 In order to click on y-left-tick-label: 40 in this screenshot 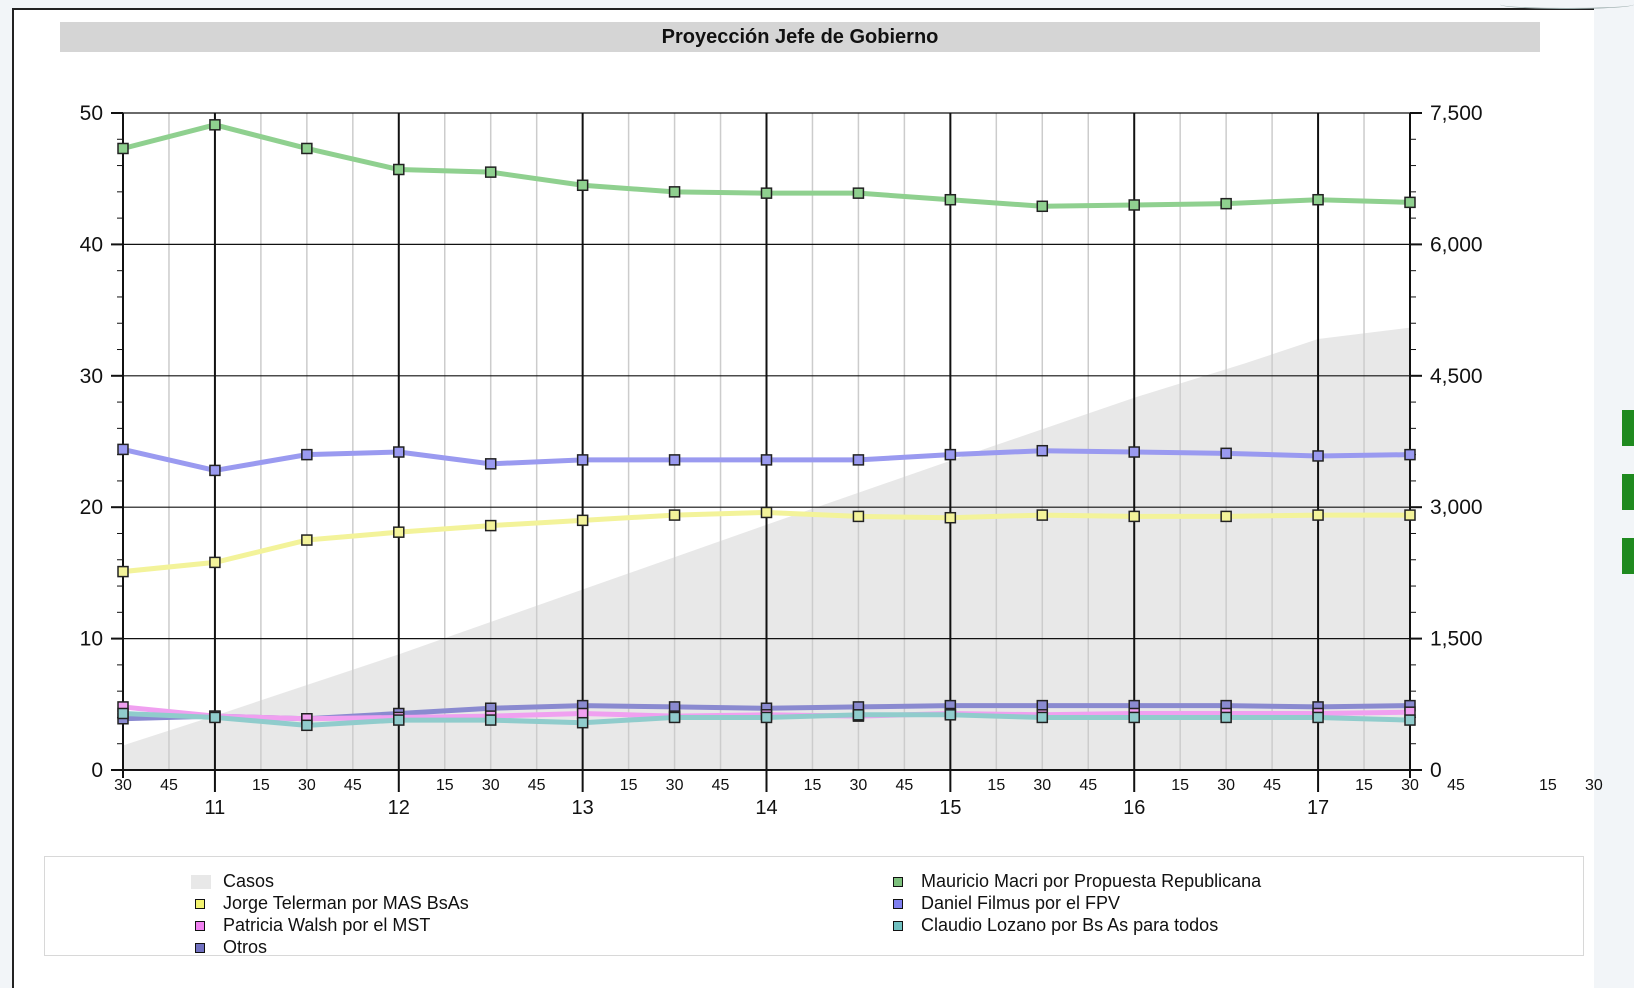, I will do `click(91, 244)`.